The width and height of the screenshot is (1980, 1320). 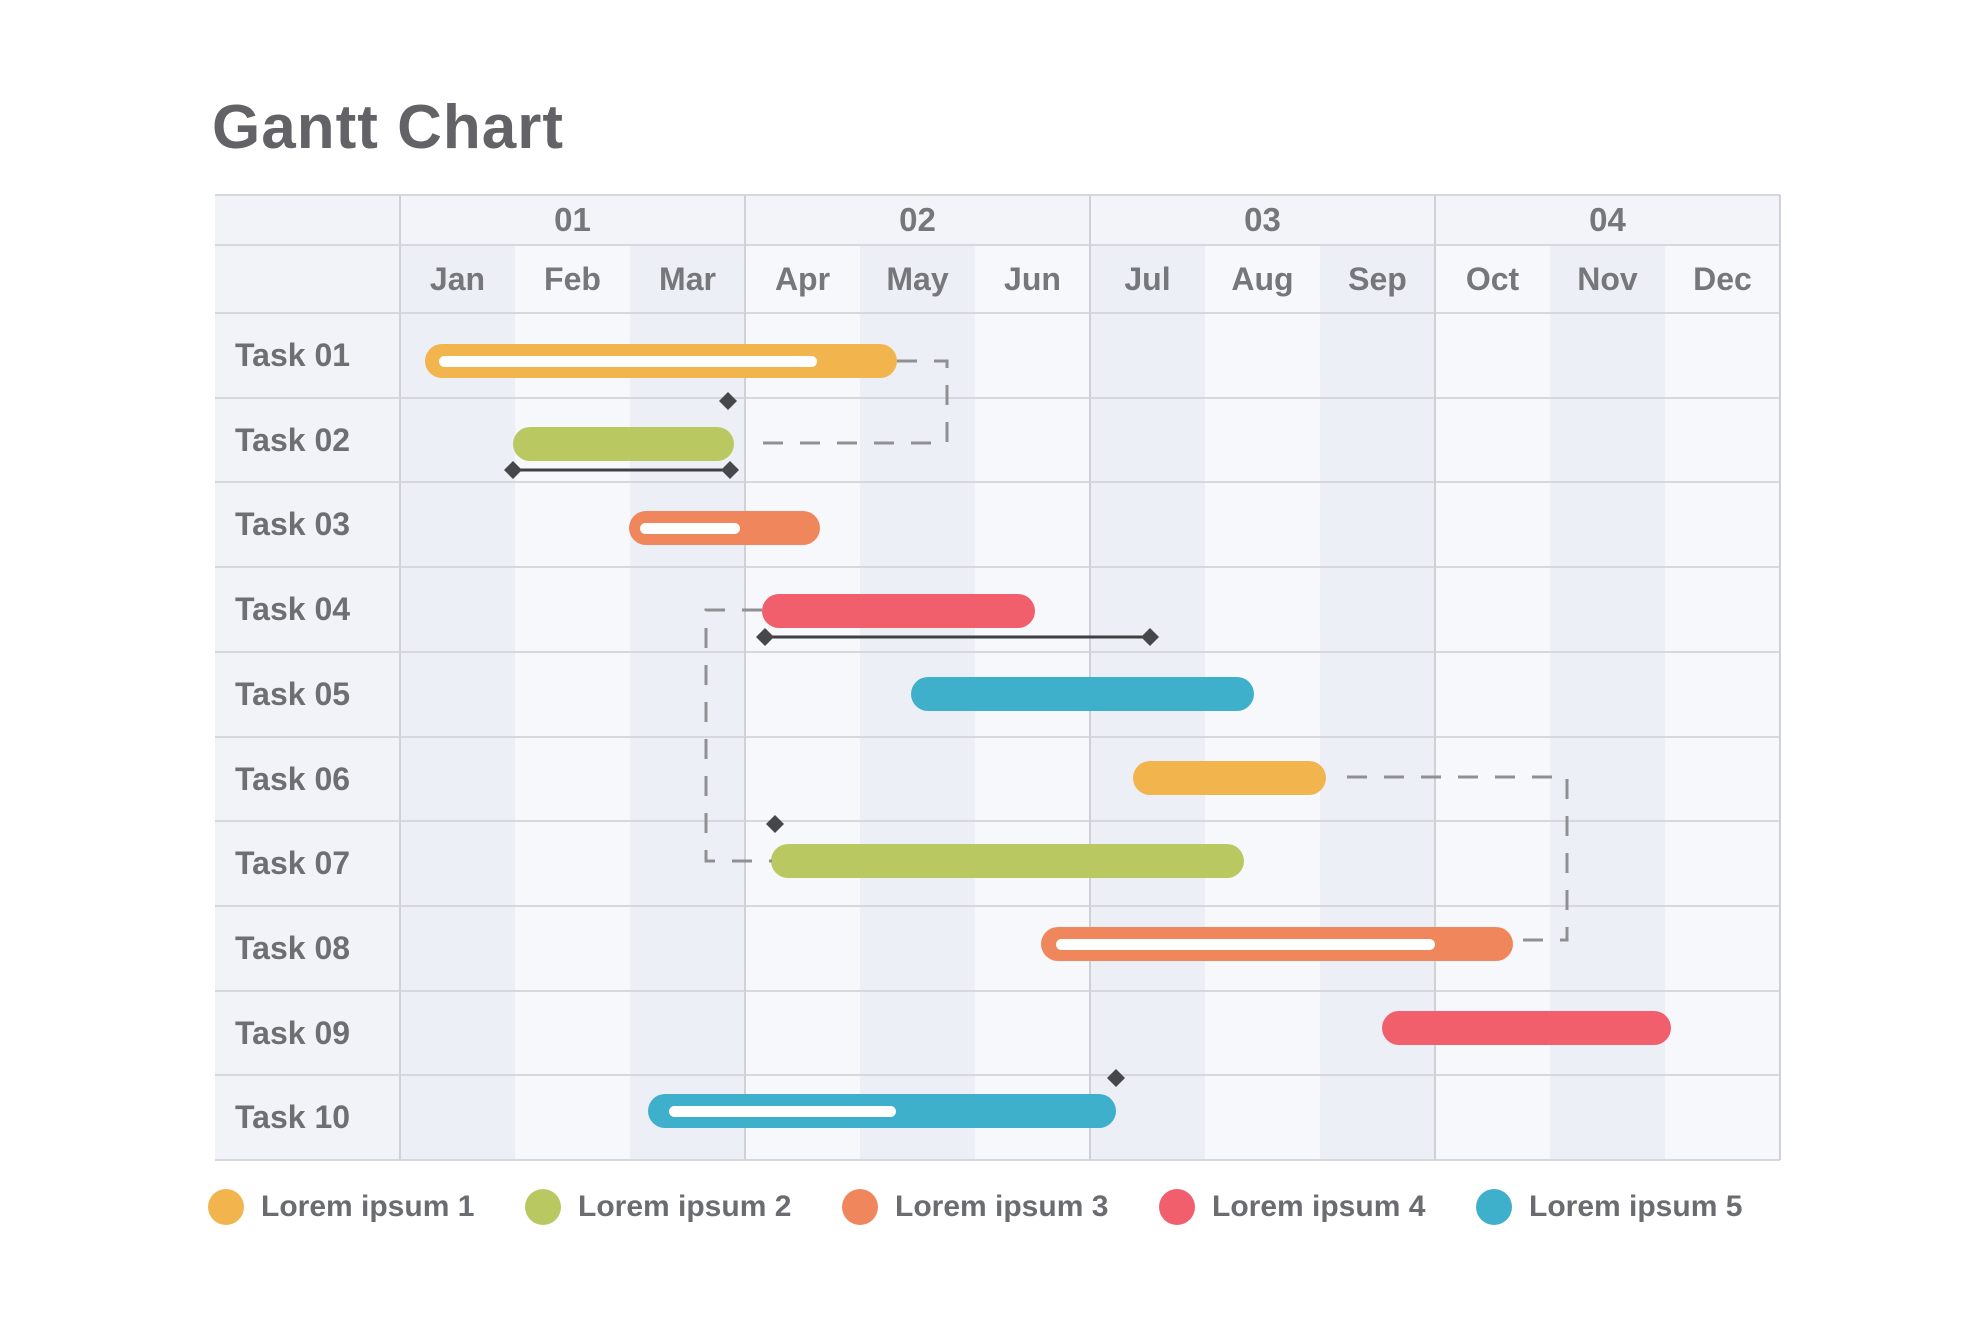 What do you see at coordinates (917, 219) in the screenshot?
I see `quarter-header-02: 02` at bounding box center [917, 219].